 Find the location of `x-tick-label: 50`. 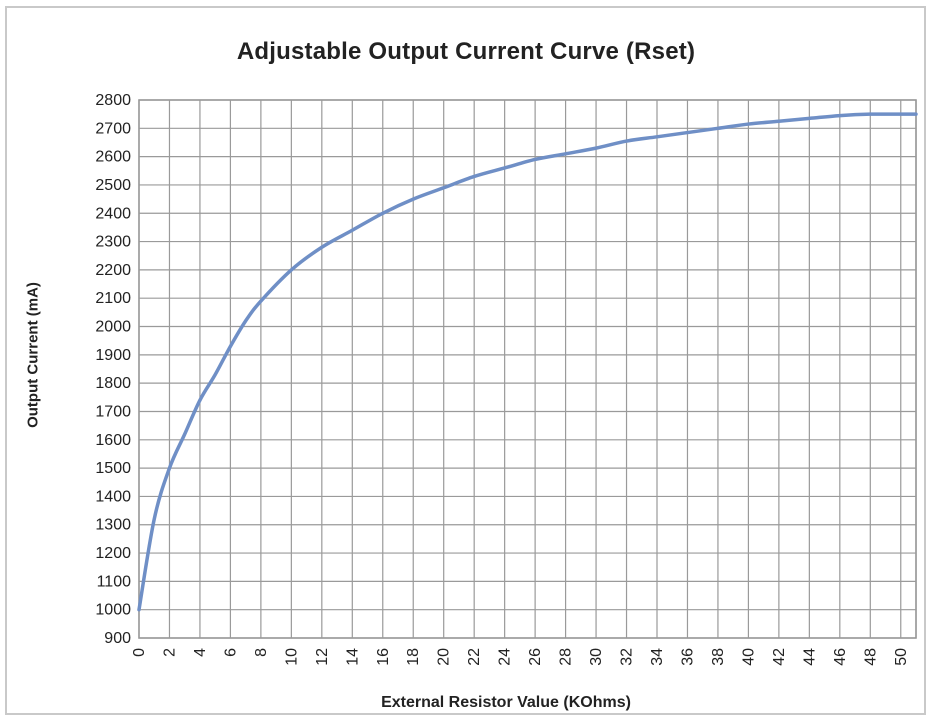

x-tick-label: 50 is located at coordinates (901, 657).